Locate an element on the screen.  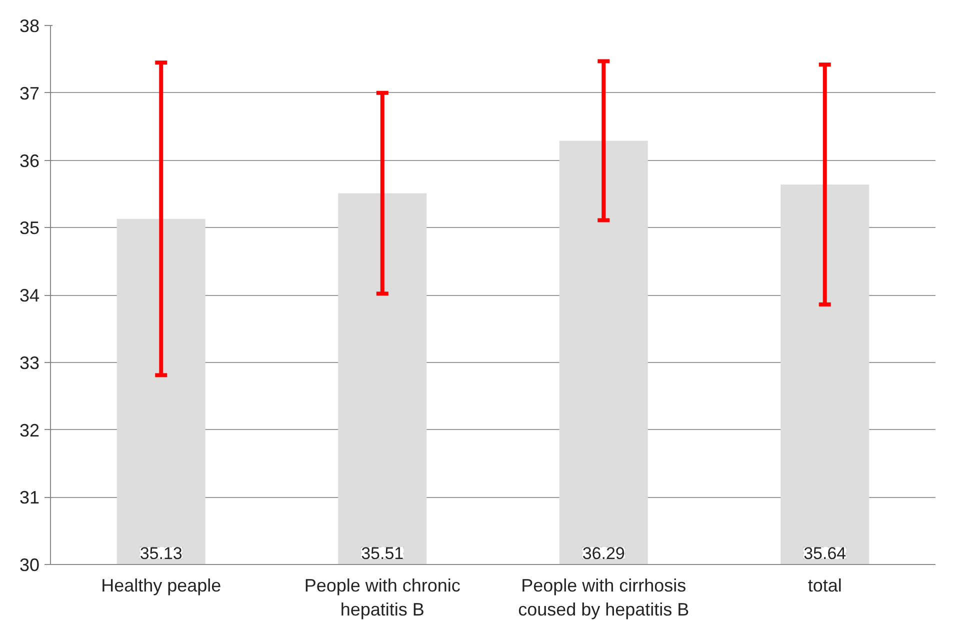
y-tick-label: 37 is located at coordinates (29, 93).